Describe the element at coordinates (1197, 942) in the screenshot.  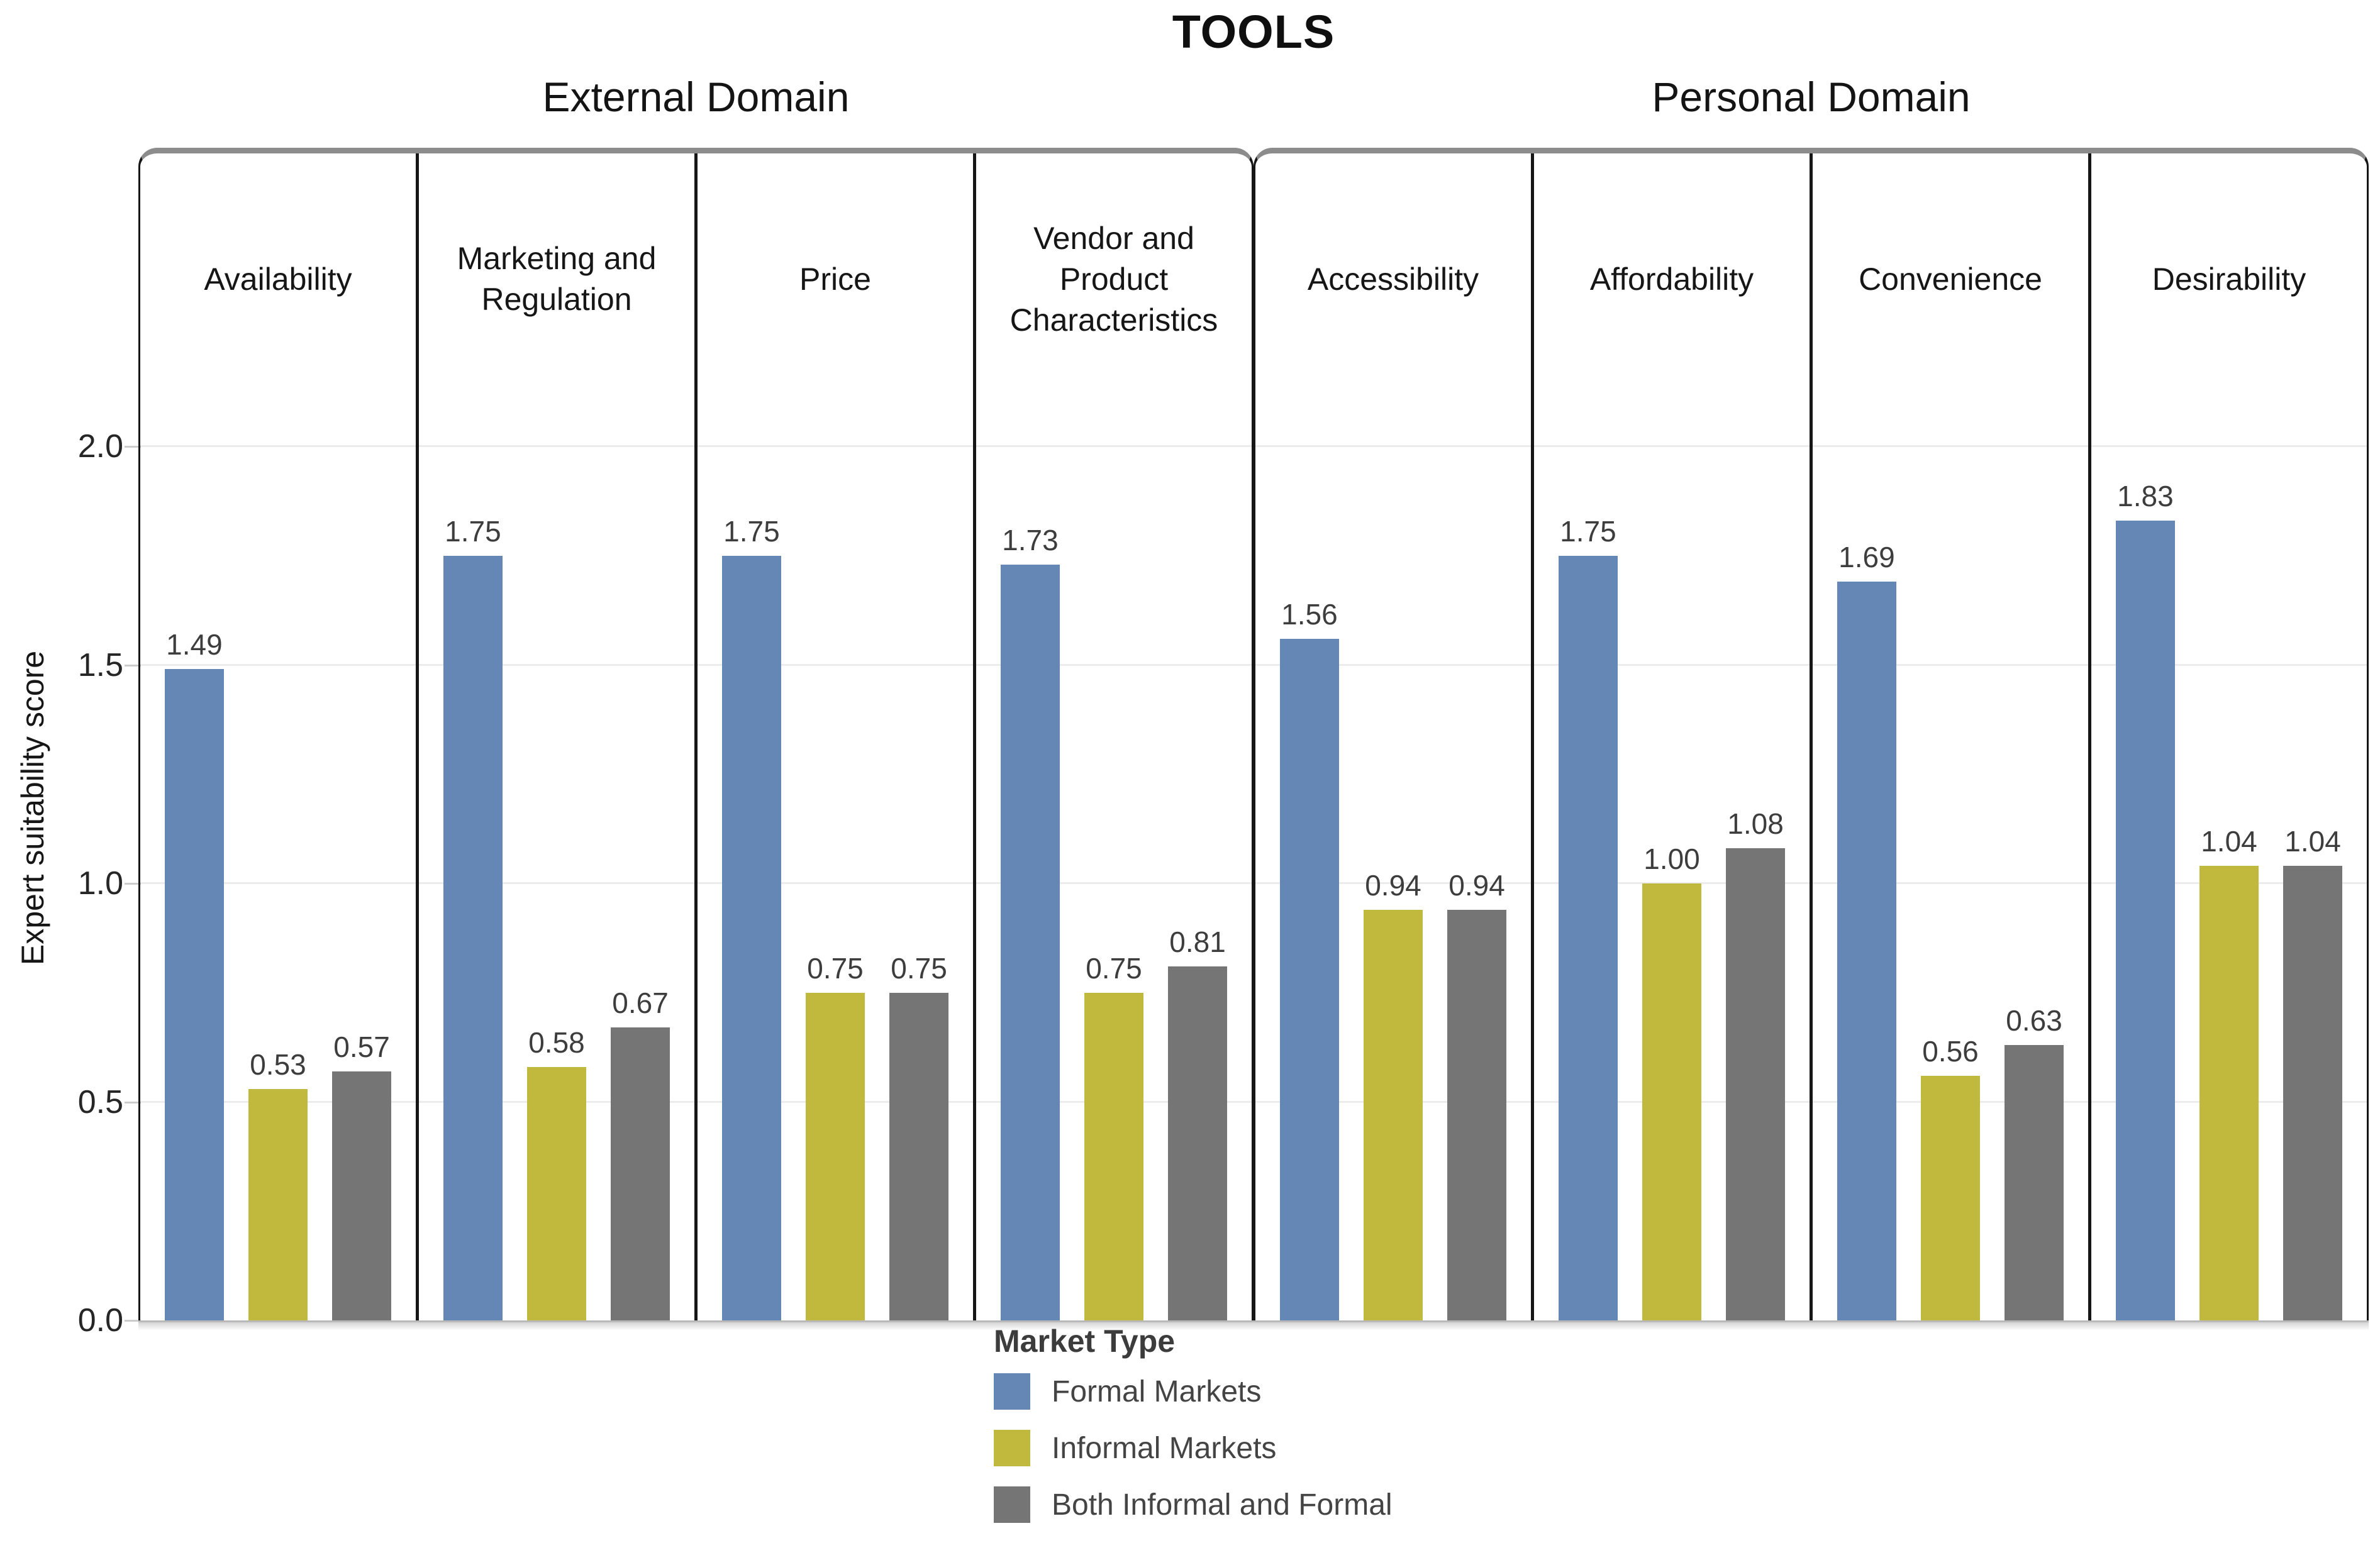
I see `bar-value-label: 0.81` at that location.